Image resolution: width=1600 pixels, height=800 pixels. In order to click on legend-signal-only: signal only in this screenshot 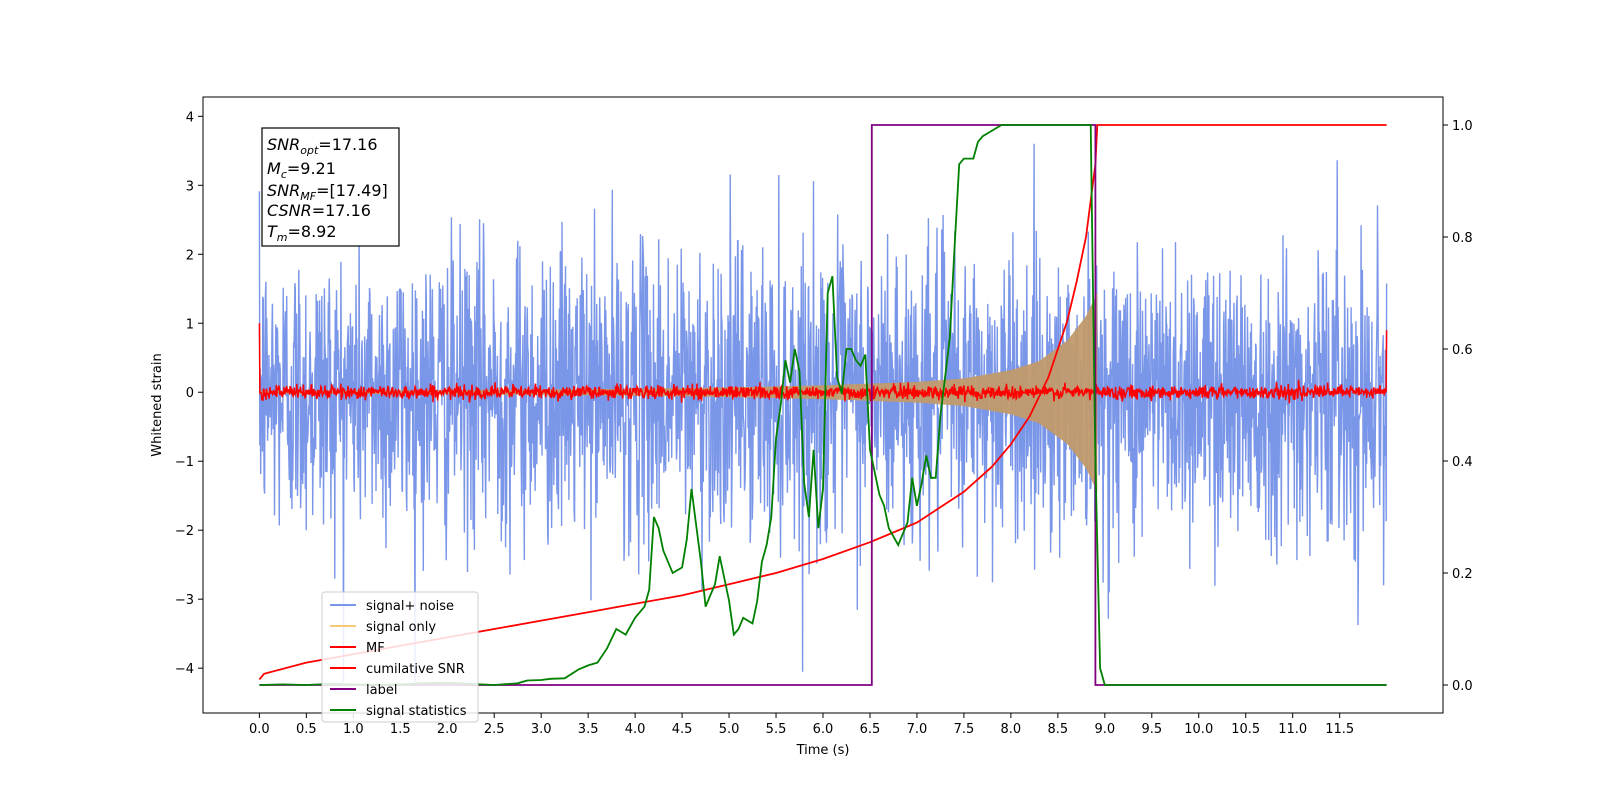, I will do `click(383, 627)`.